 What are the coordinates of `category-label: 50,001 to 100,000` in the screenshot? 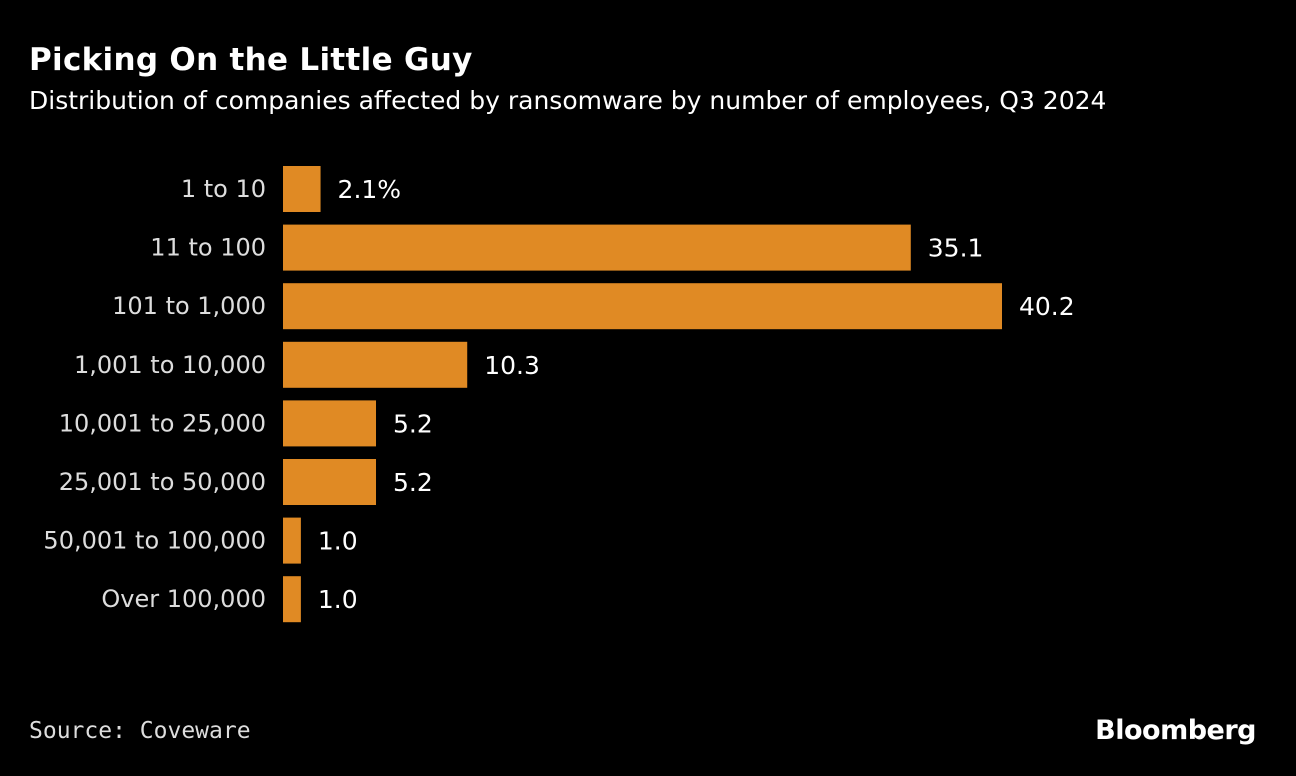 It's located at (154, 541).